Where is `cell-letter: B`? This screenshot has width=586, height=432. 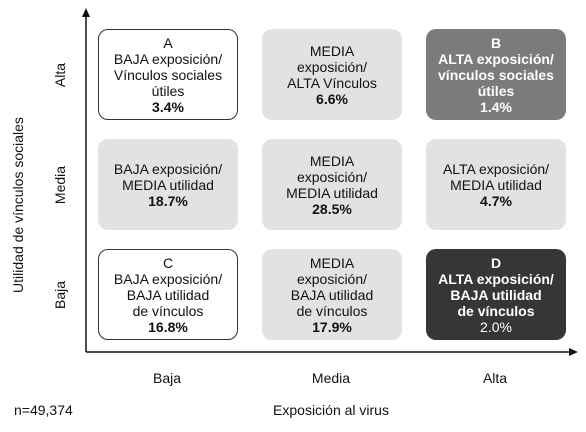
cell-letter: B is located at coordinates (496, 42).